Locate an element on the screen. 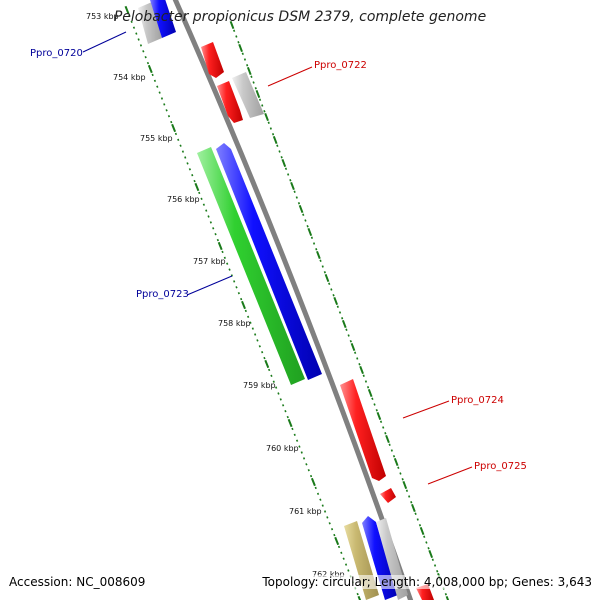 This screenshot has height=600, width=600. tick-label: 758 kbp is located at coordinates (234, 323).